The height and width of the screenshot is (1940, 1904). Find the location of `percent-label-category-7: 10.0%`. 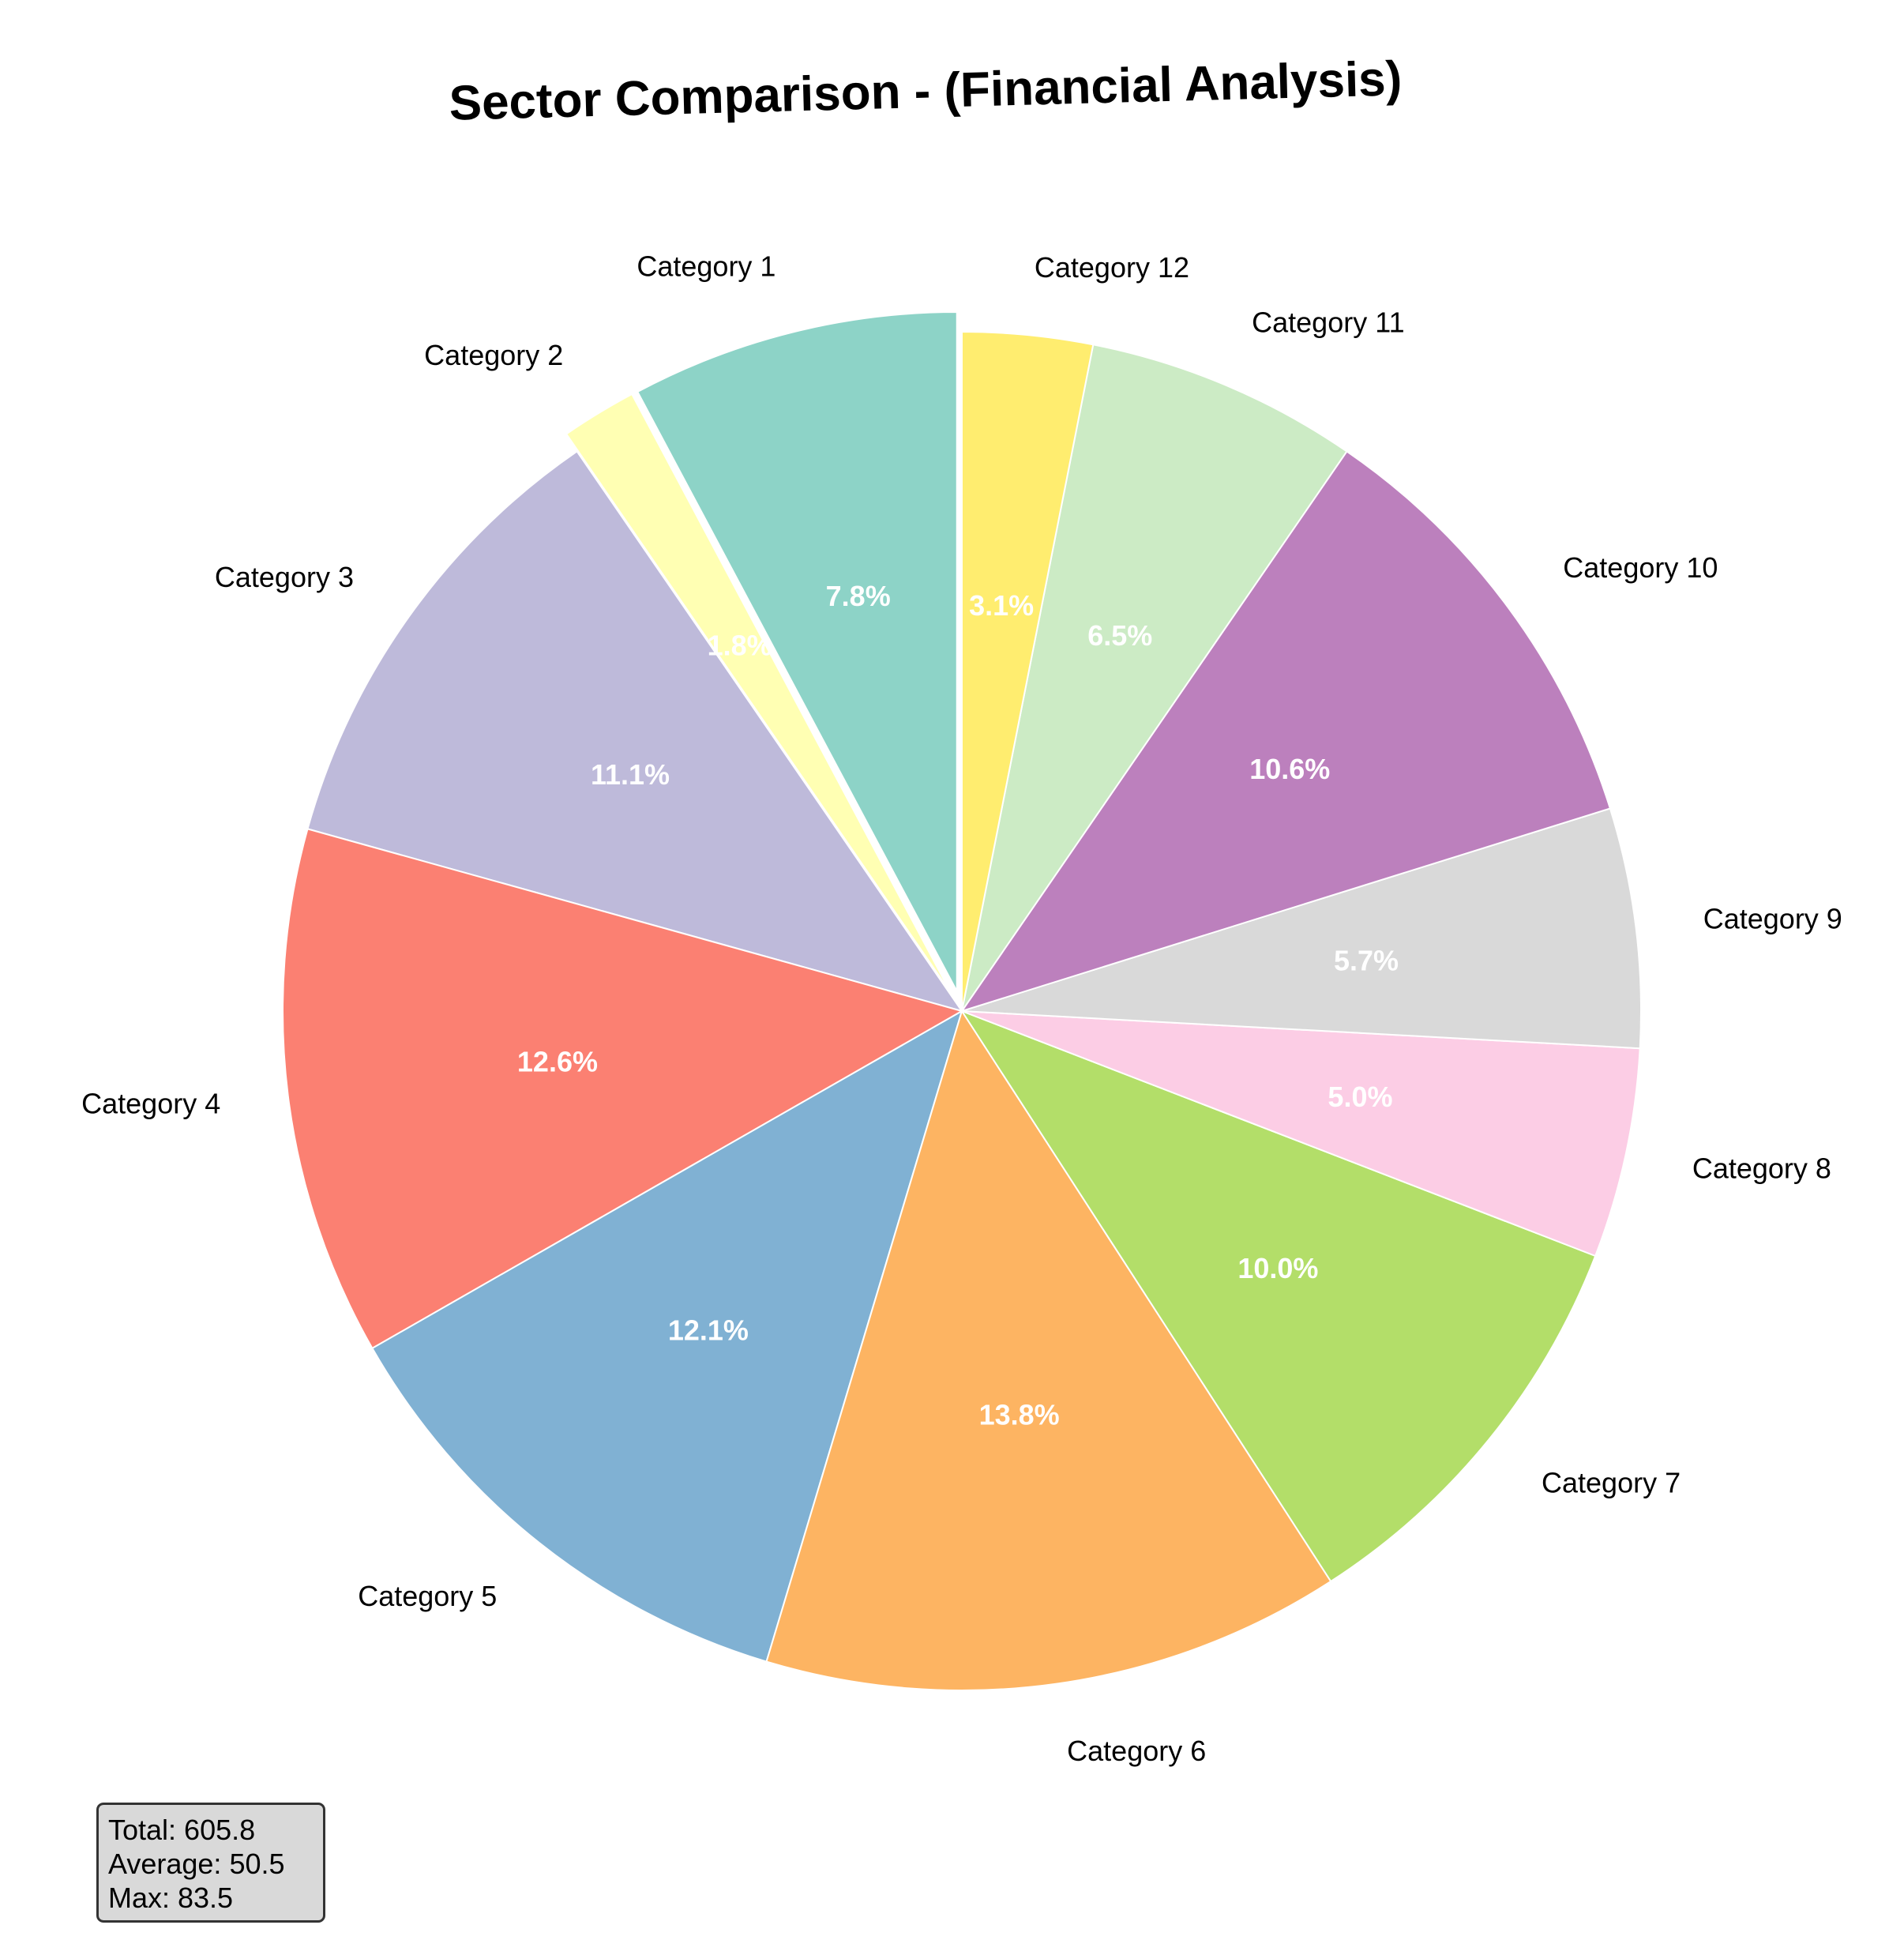

percent-label-category-7: 10.0% is located at coordinates (1277, 1268).